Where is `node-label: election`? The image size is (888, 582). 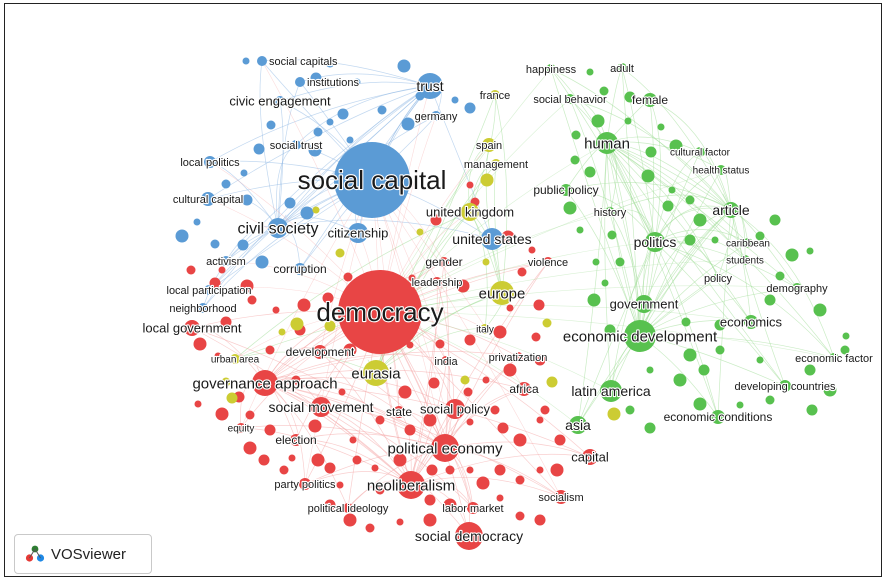
node-label: election is located at coordinates (296, 440).